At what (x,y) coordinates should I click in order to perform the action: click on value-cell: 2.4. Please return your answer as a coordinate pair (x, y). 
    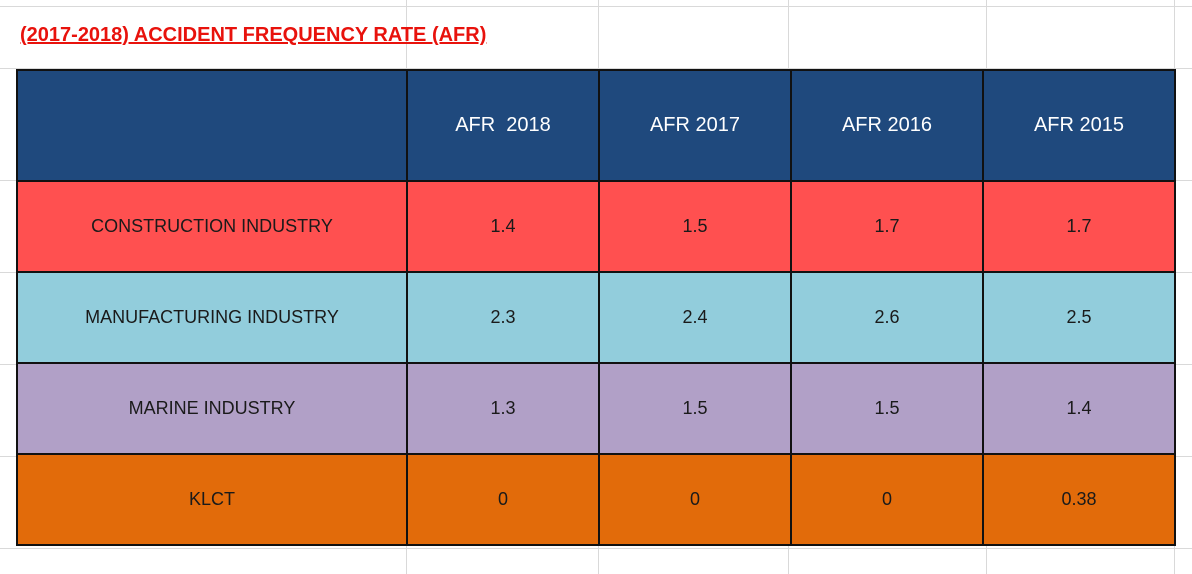
    Looking at the image, I should click on (695, 317).